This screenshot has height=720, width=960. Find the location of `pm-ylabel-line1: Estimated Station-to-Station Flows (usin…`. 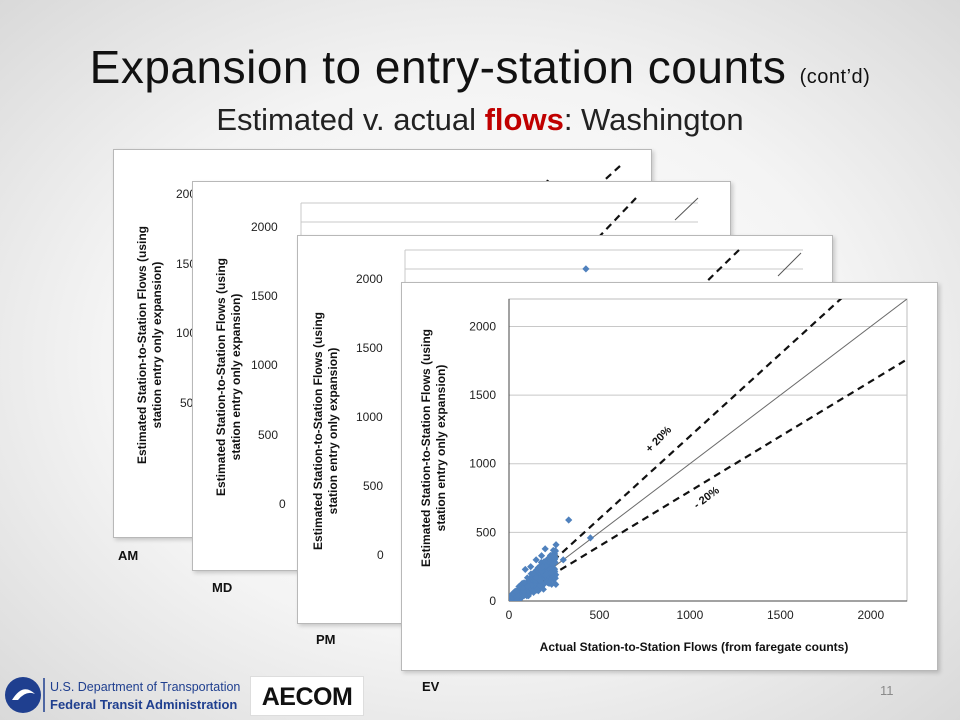

pm-ylabel-line1: Estimated Station-to-Station Flows (usin… is located at coordinates (318, 431).